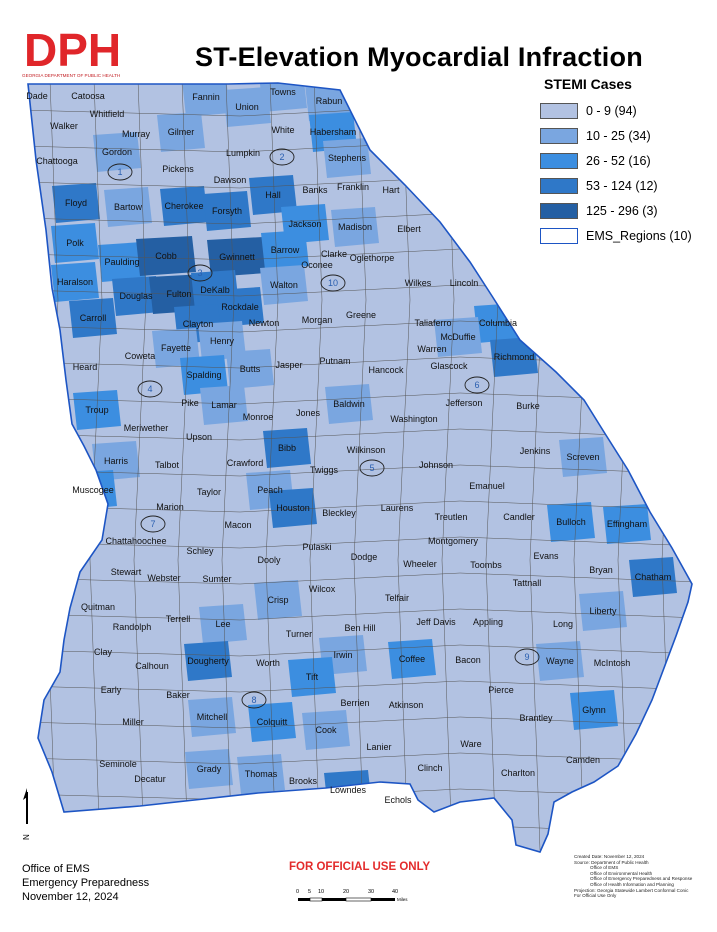 The image size is (717, 932). I want to click on county-label-wheeler: Wheeler, so click(420, 564).